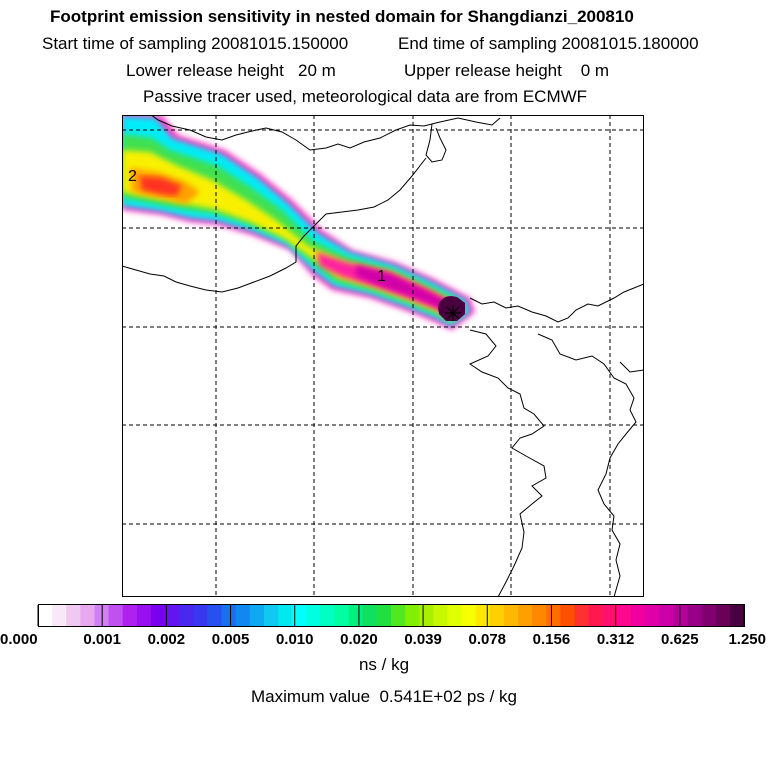  Describe the element at coordinates (231, 639) in the screenshot. I see `colorbar-tick-label: 0.005` at that location.